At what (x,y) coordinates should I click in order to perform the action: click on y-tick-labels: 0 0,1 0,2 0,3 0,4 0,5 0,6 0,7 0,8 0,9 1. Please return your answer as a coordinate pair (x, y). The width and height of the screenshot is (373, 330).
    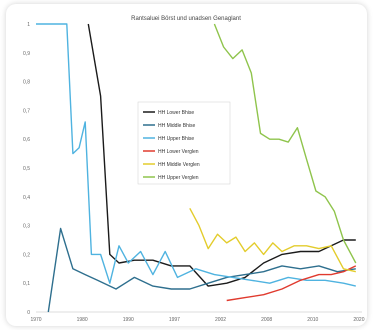
    Looking at the image, I should click on (26, 169).